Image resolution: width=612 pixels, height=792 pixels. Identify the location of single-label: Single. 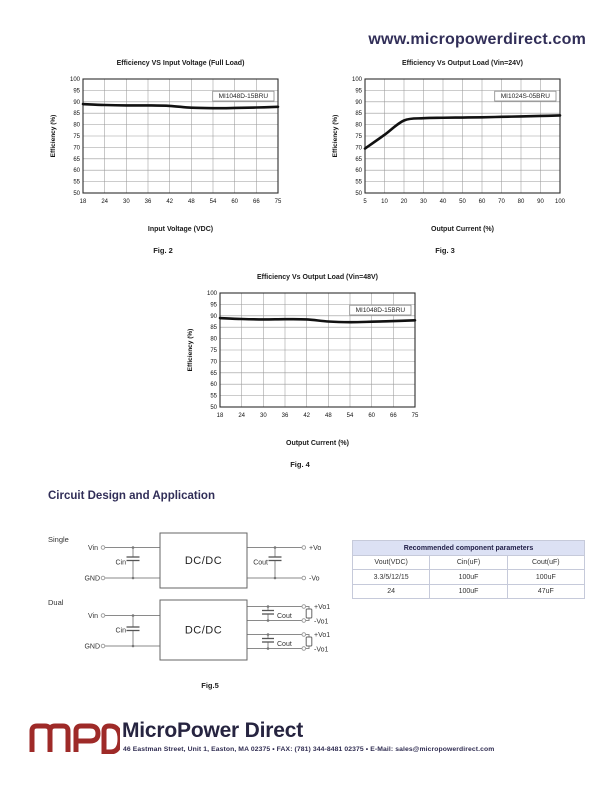
(58, 539).